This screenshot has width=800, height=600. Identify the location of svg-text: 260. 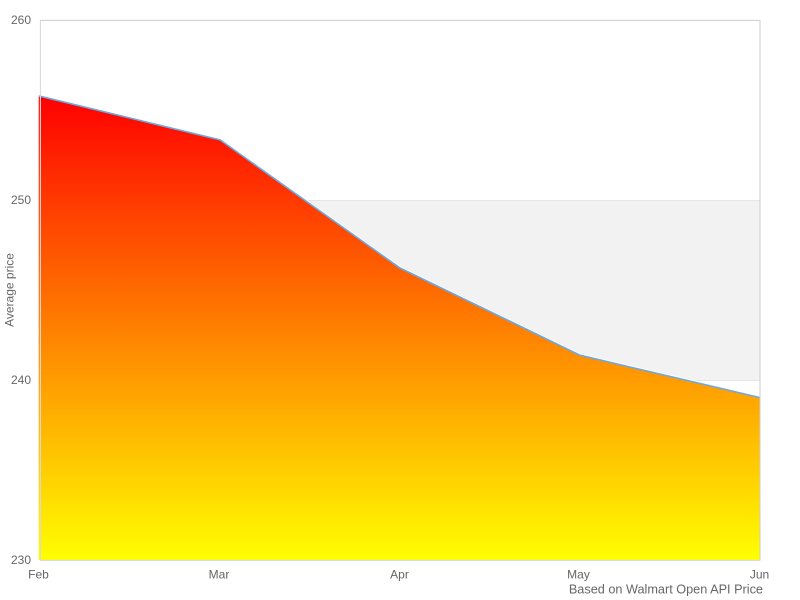
(21, 20).